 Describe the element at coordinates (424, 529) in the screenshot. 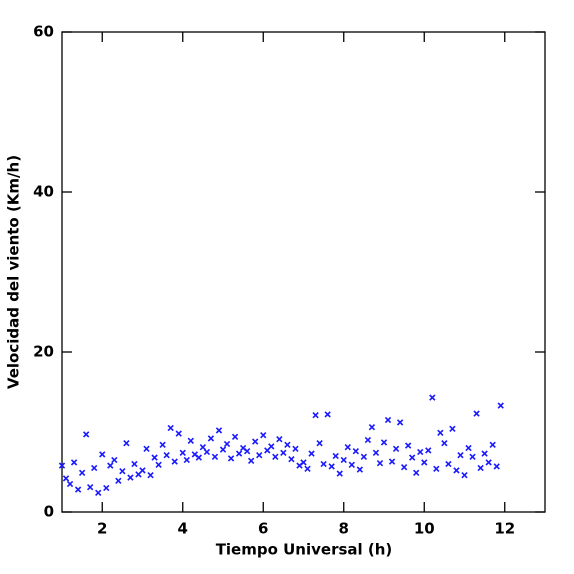

I see `x-tick-label: 10` at that location.